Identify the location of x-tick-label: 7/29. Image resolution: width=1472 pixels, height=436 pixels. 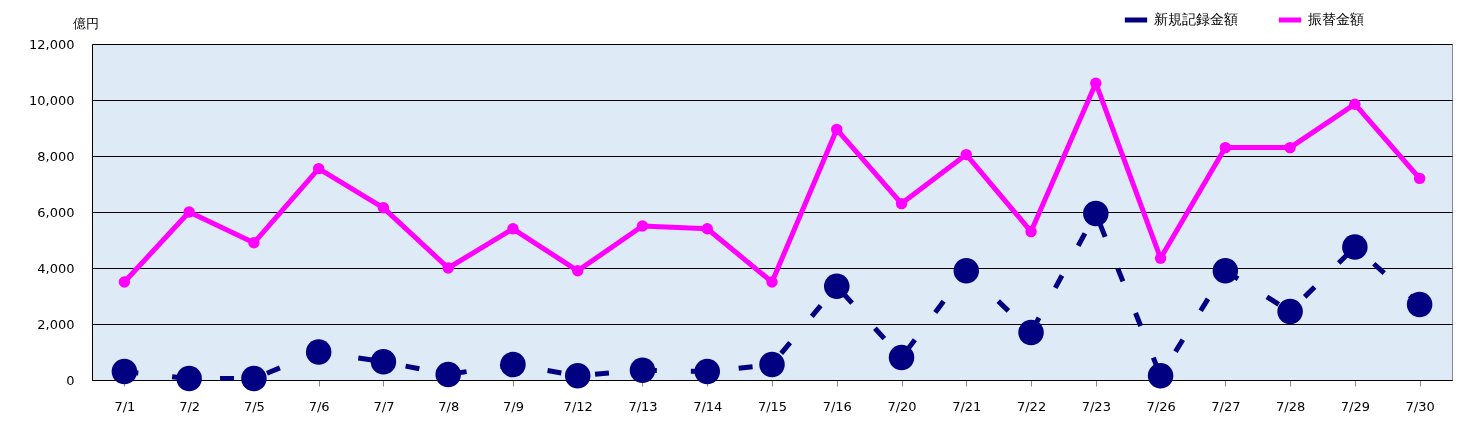
(1355, 406).